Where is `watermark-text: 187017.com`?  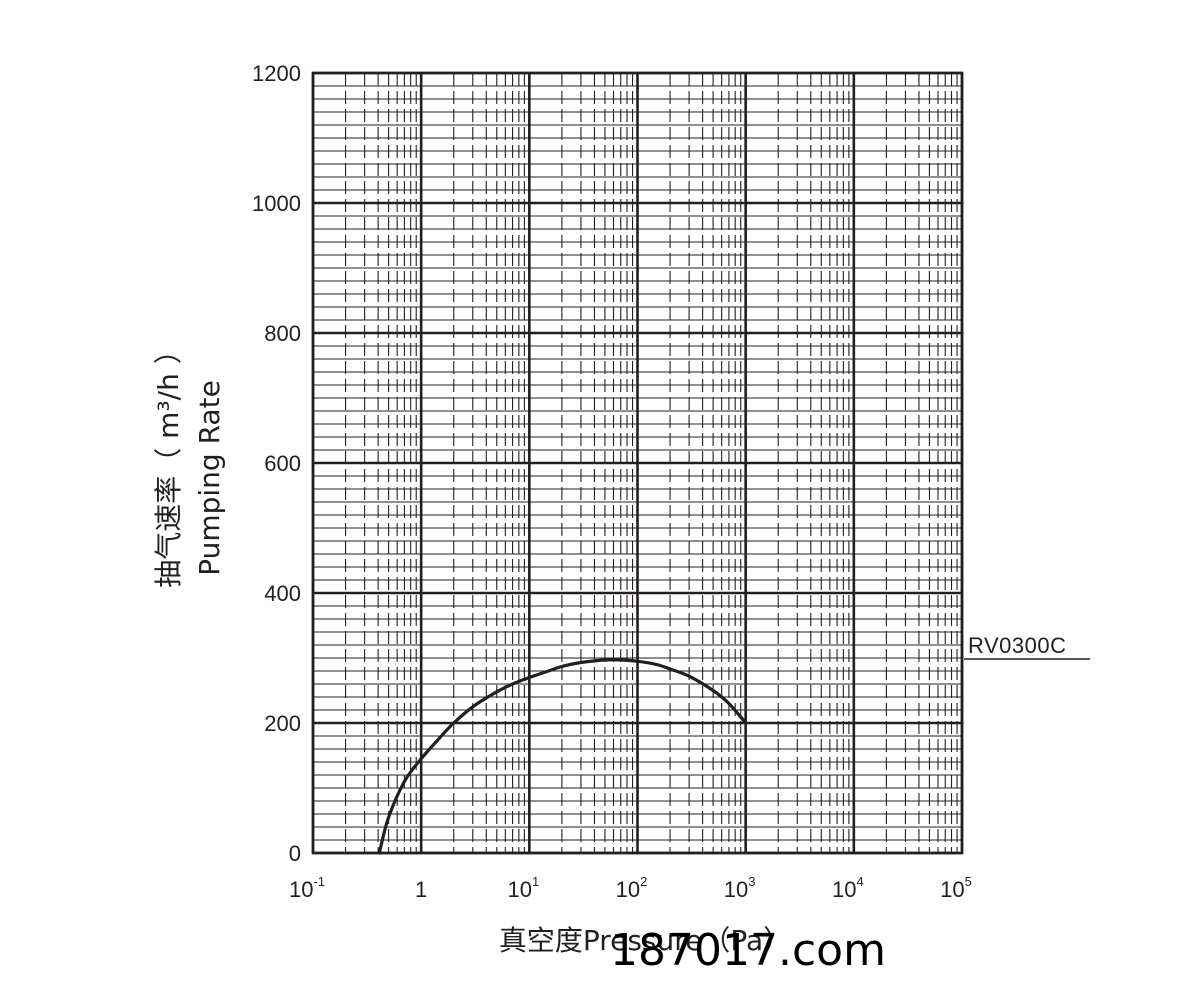
watermark-text: 187017.com is located at coordinates (748, 950).